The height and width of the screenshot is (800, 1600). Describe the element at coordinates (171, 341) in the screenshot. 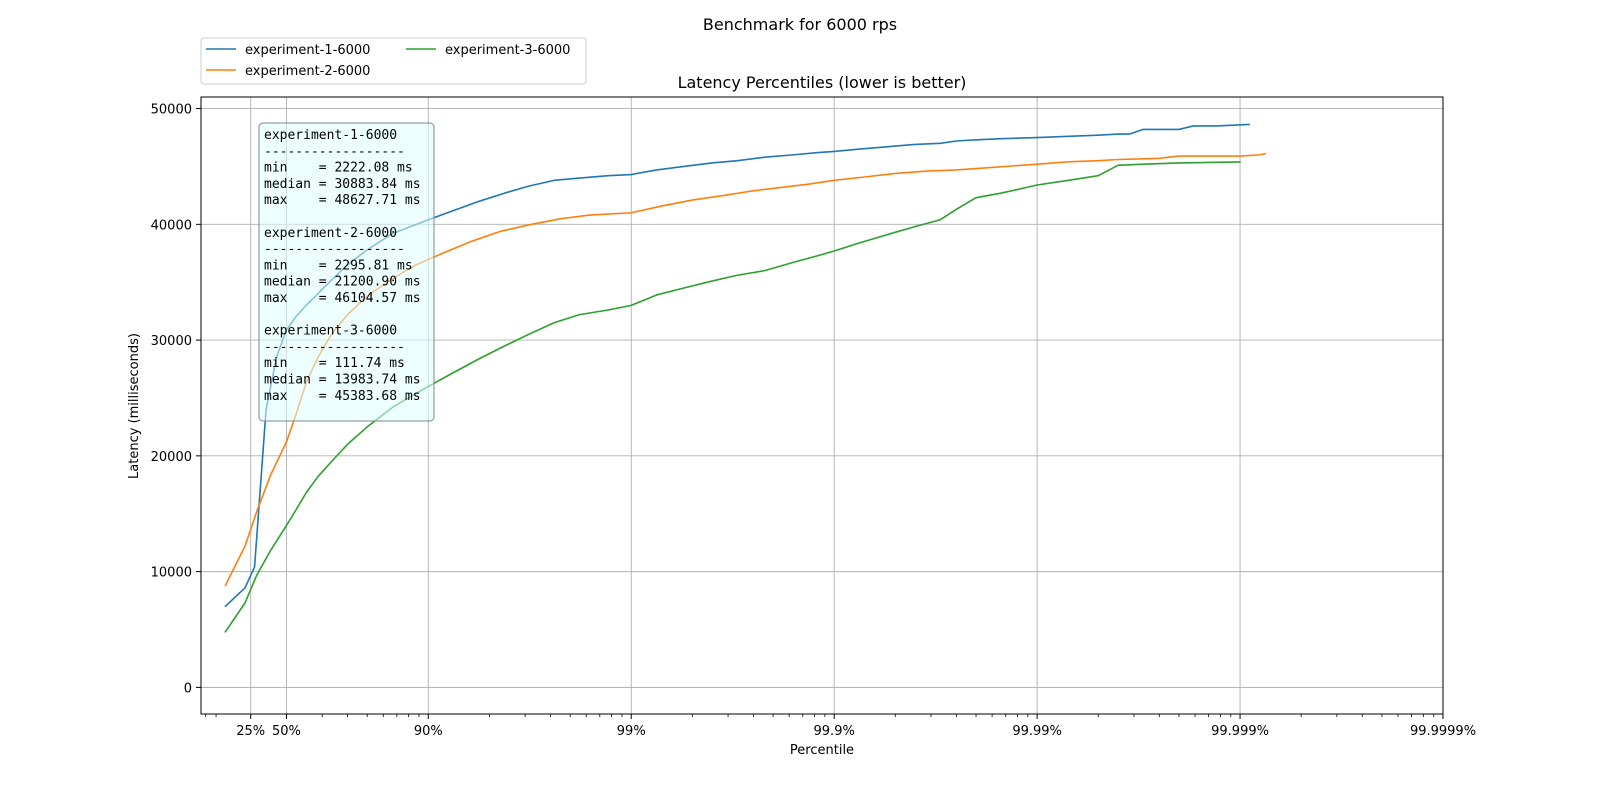

I see `y-tick-label: 30000` at that location.